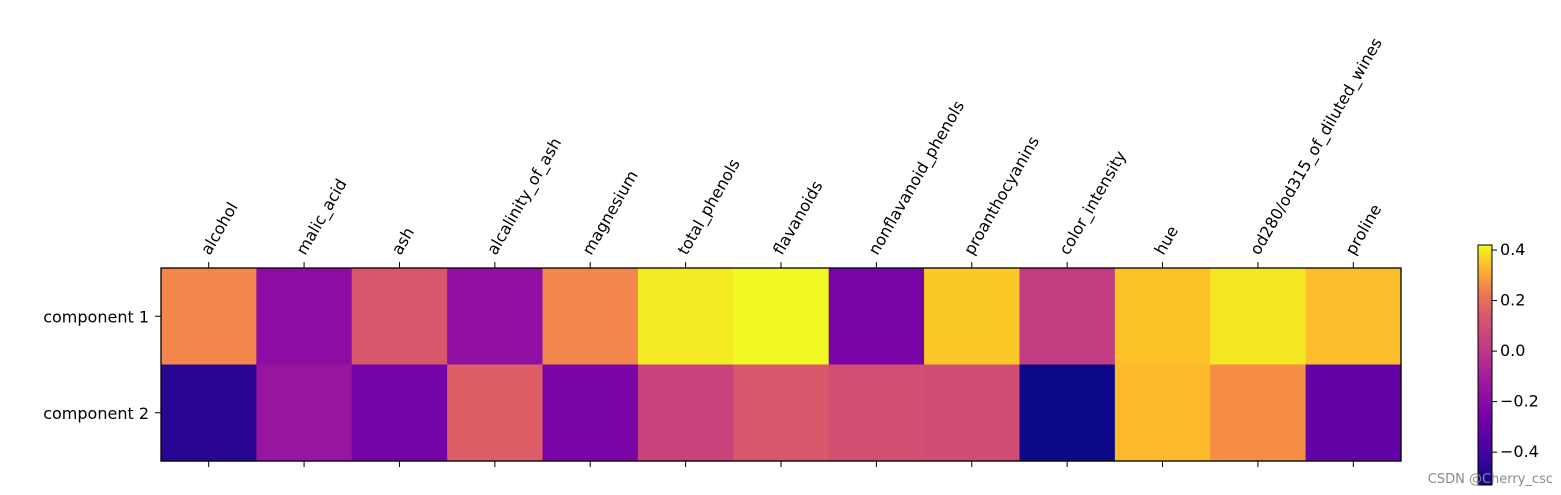 This screenshot has height=495, width=1561. I want to click on colorbar-tick-label: 0.0, so click(1512, 350).